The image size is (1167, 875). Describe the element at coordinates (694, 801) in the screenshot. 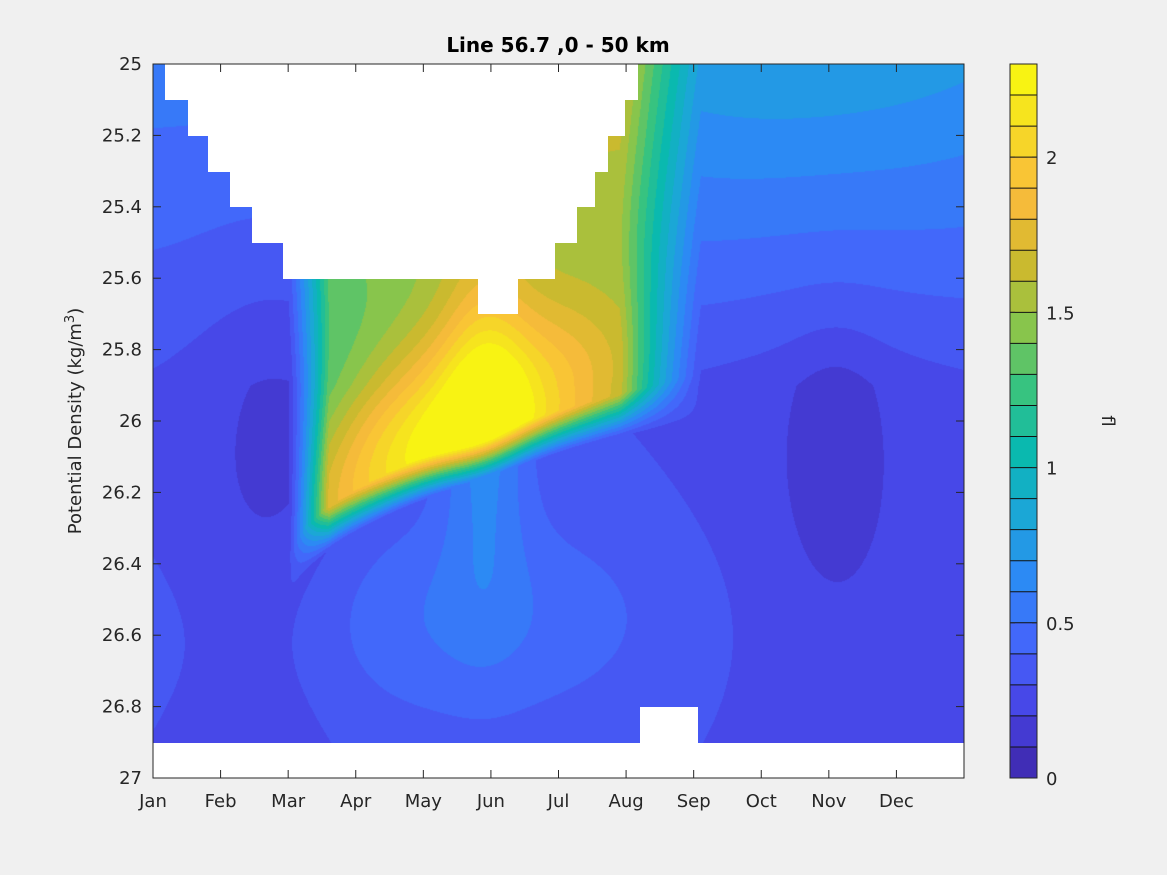

I see `x-tick-label: Sep` at that location.